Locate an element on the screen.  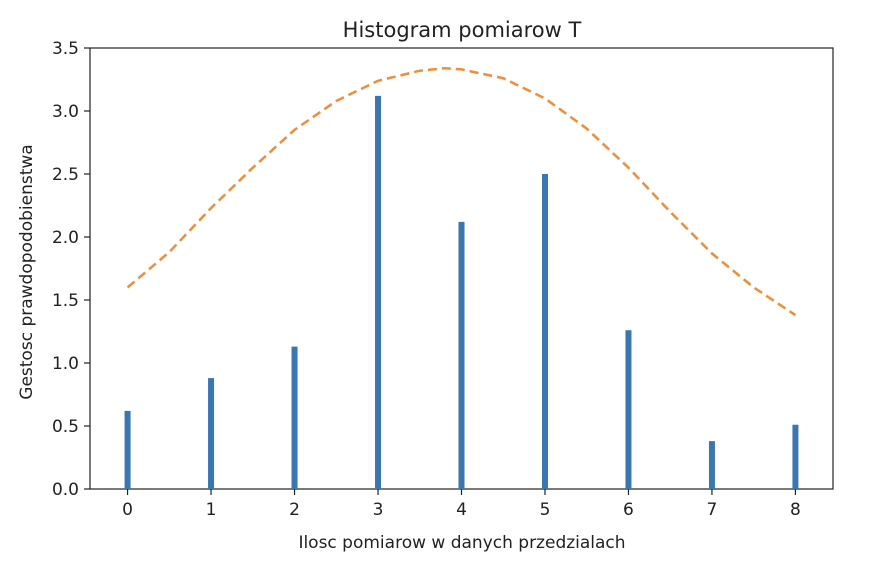
x-axis-label: Ilosc pomiarow w danych przedzialach is located at coordinates (461, 543).